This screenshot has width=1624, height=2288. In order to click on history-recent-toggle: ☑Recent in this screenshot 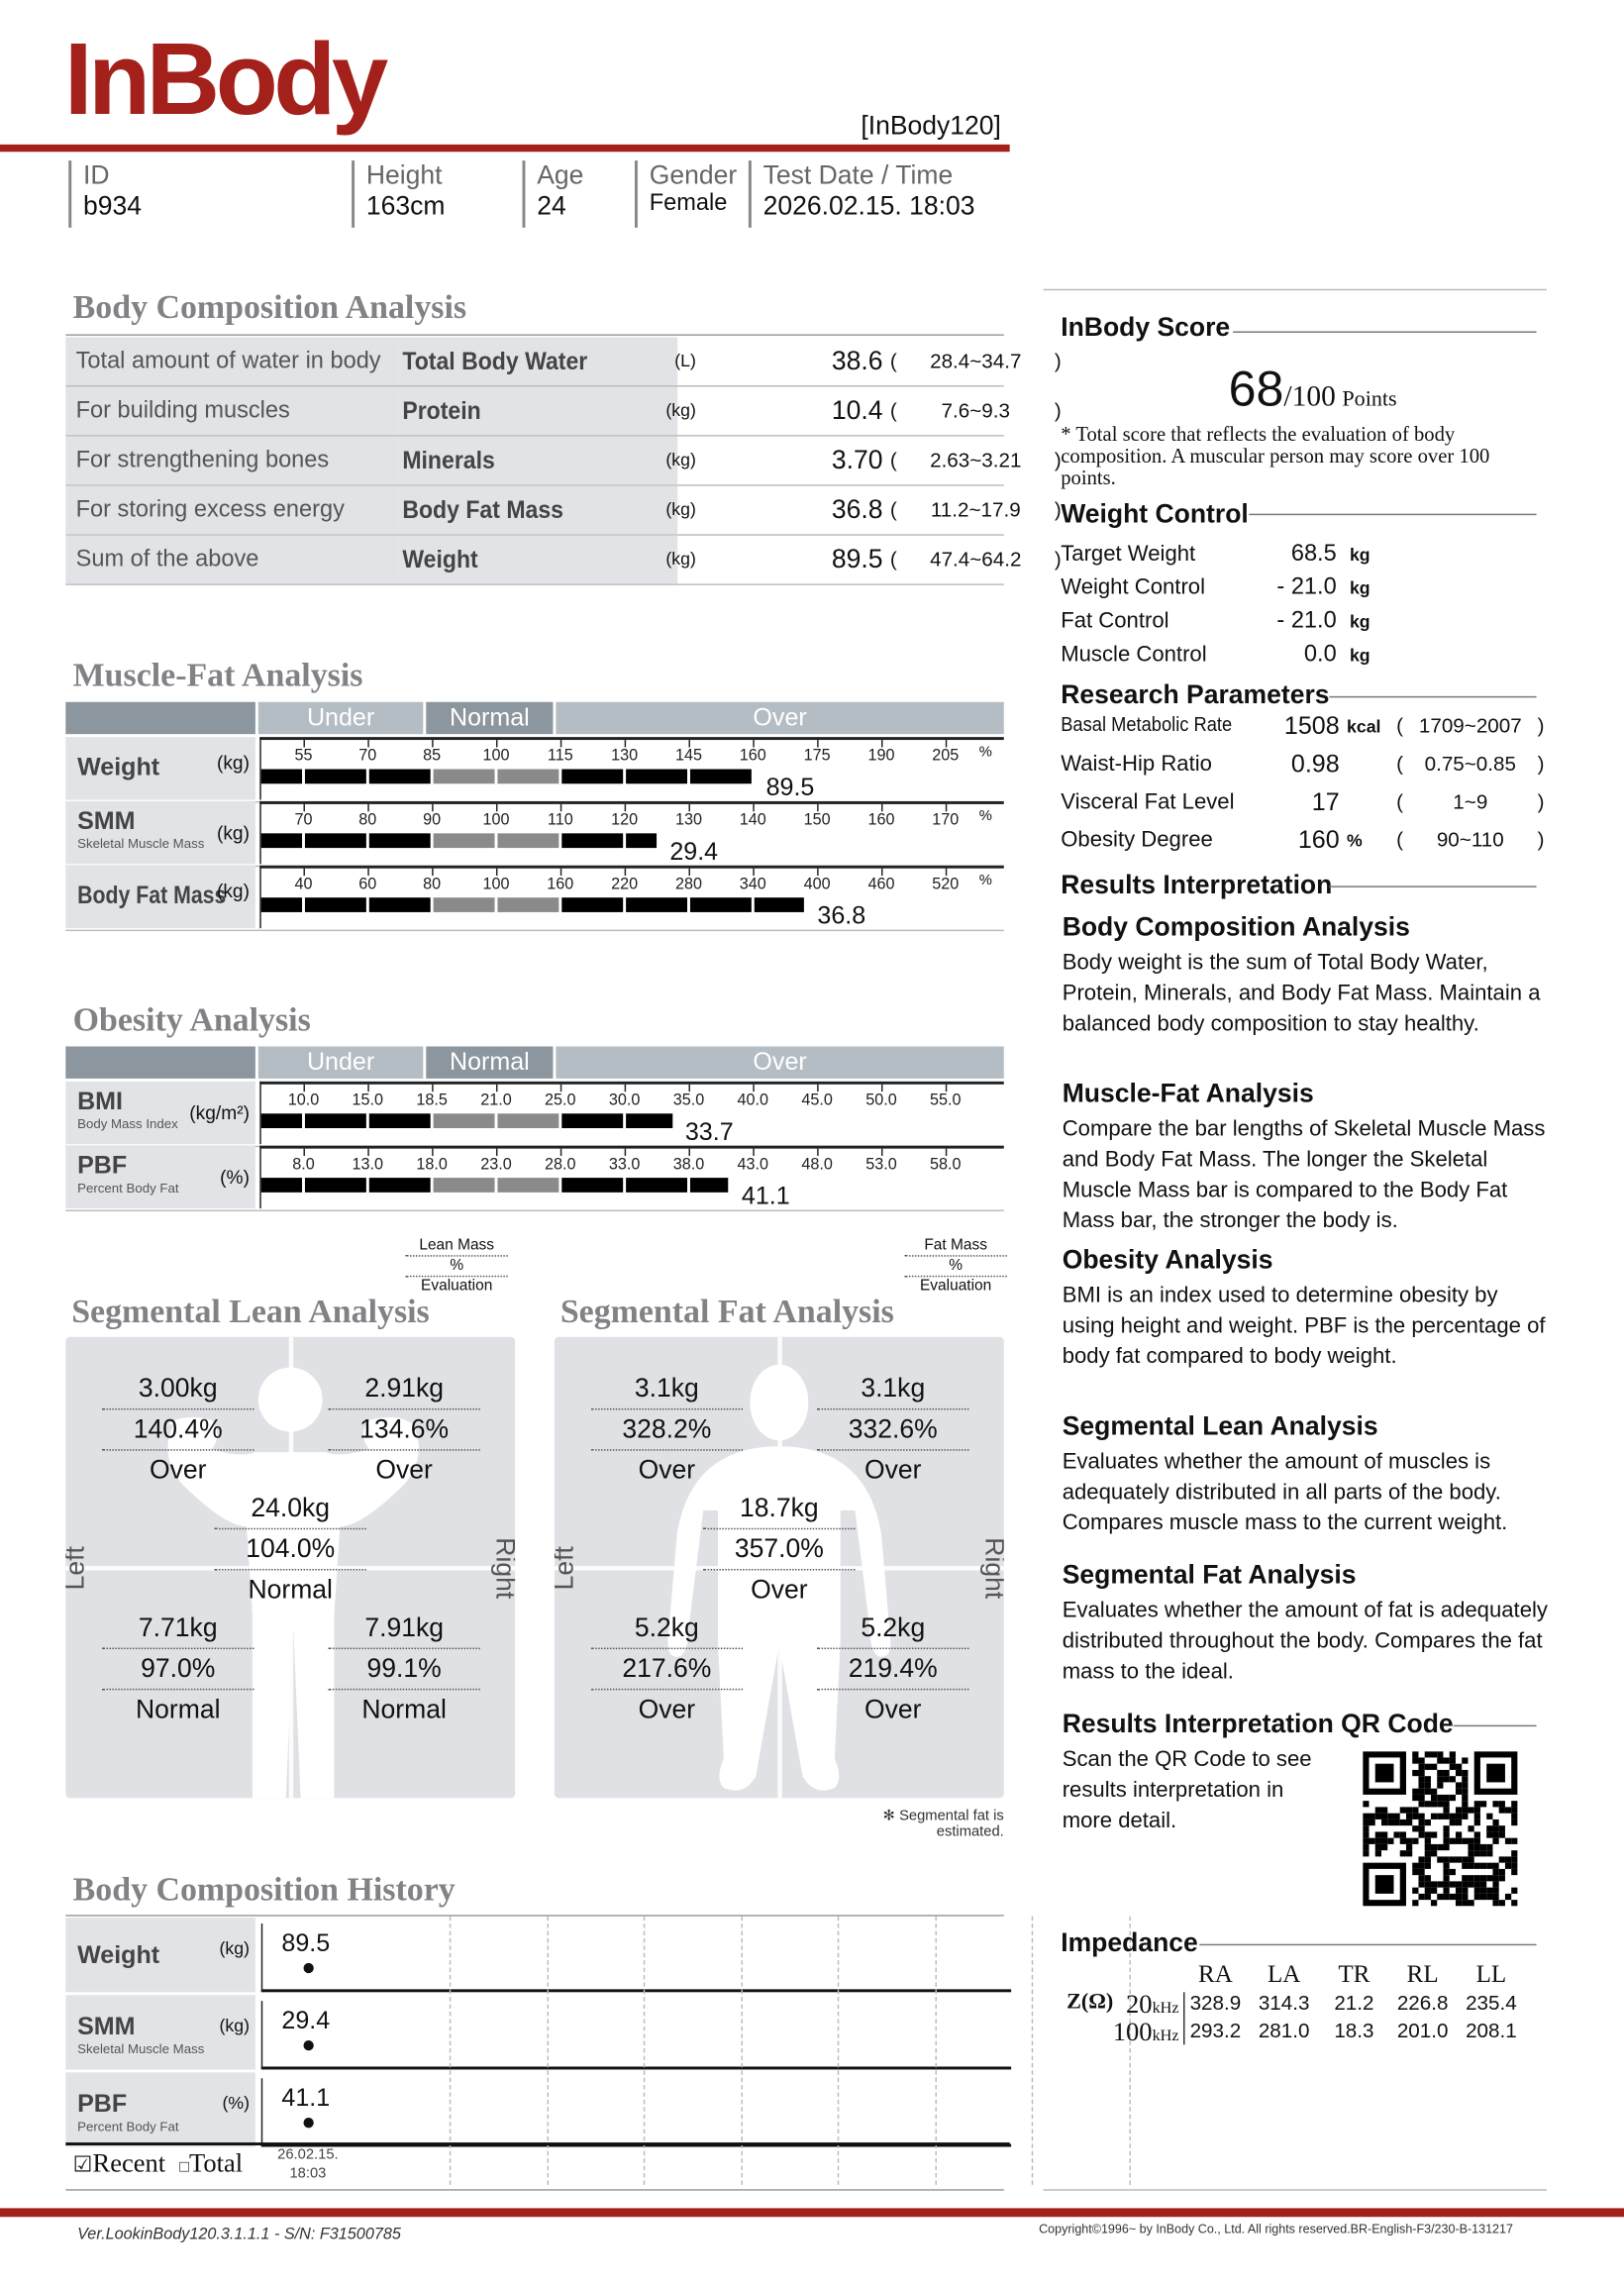, I will do `click(119, 2163)`.